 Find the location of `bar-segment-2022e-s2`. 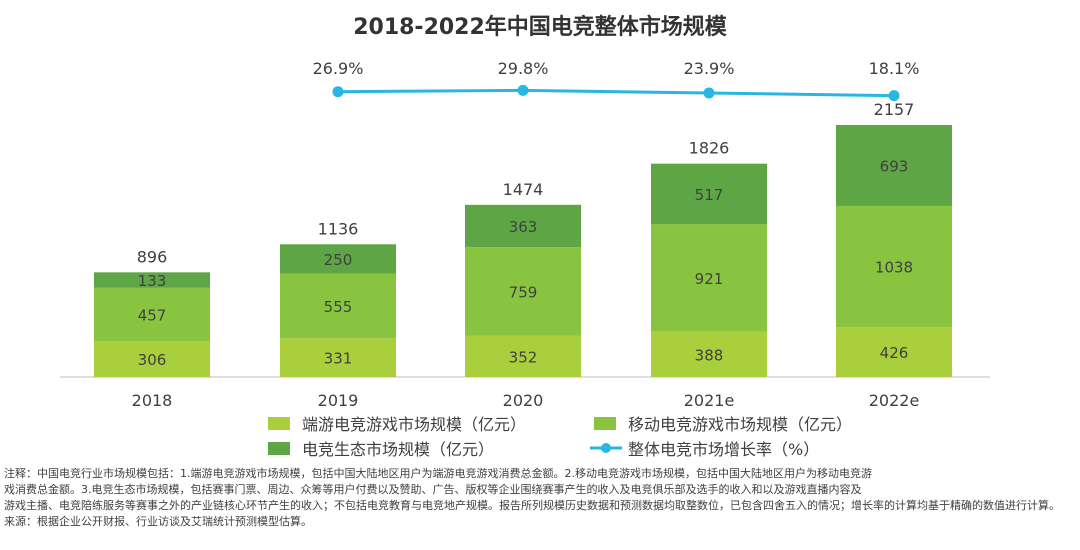

bar-segment-2022e-s2 is located at coordinates (894, 266).